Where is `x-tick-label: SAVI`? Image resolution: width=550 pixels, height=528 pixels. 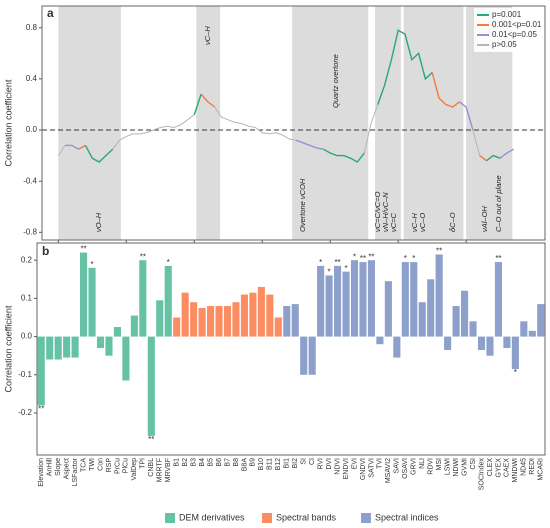
x-tick-label: SAVI is located at coordinates (397, 465).